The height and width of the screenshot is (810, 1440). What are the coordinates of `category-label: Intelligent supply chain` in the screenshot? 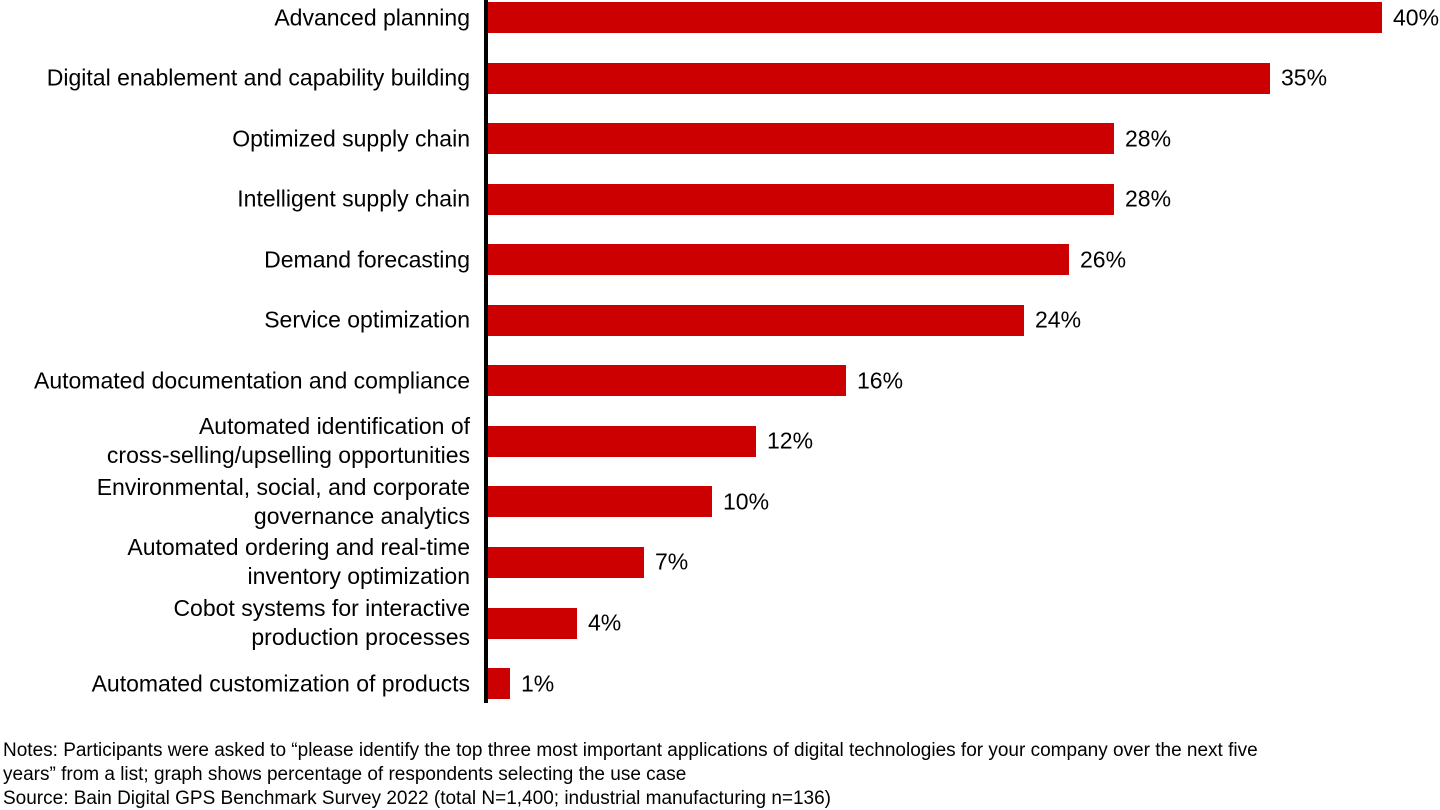 It's located at (353, 198).